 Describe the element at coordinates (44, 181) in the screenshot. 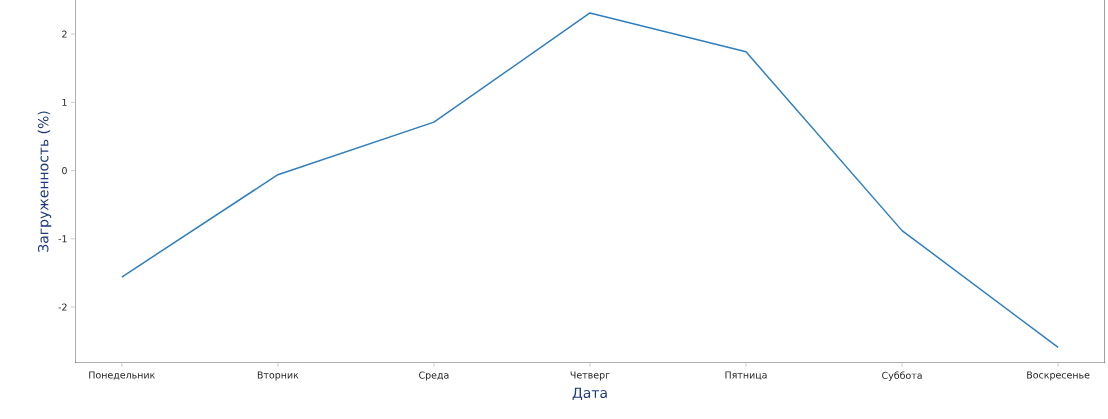

I see `y-axis-title: Загруженность (%)` at that location.